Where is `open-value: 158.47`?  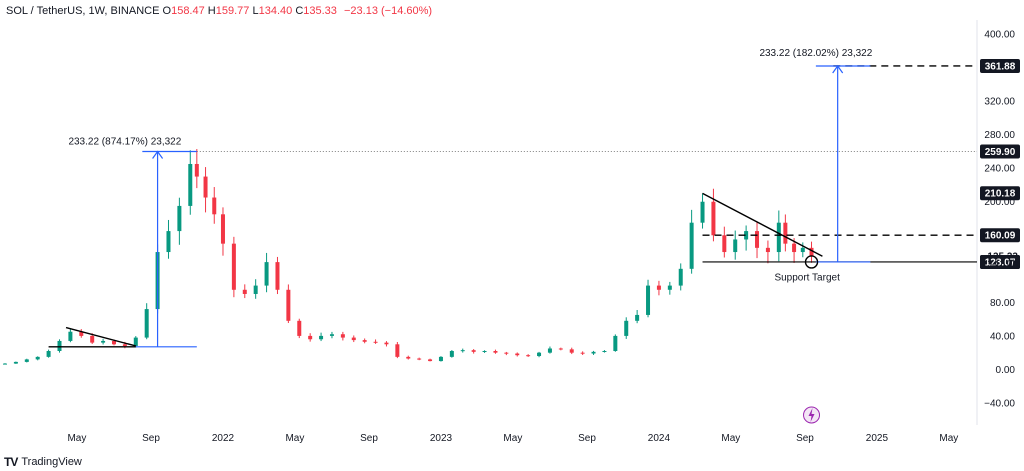 open-value: 158.47 is located at coordinates (188, 11).